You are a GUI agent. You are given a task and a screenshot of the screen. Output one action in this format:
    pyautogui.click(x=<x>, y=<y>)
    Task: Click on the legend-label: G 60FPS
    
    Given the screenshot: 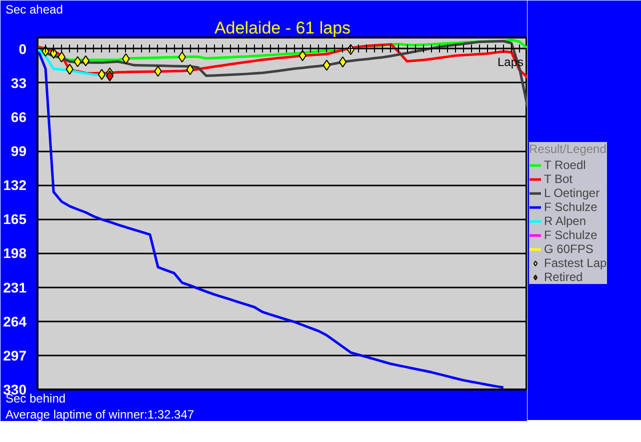 What is the action you would take?
    pyautogui.click(x=569, y=249)
    